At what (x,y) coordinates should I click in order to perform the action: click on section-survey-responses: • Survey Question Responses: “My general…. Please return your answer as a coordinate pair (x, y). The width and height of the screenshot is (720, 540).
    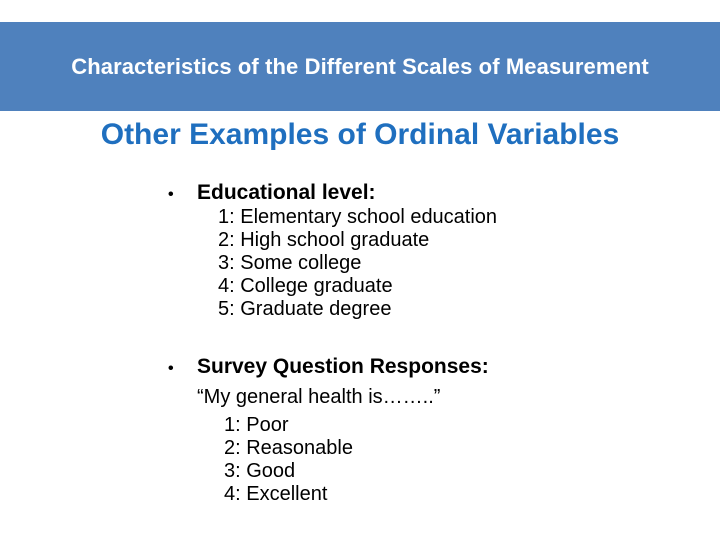
    Looking at the image, I should click on (328, 430).